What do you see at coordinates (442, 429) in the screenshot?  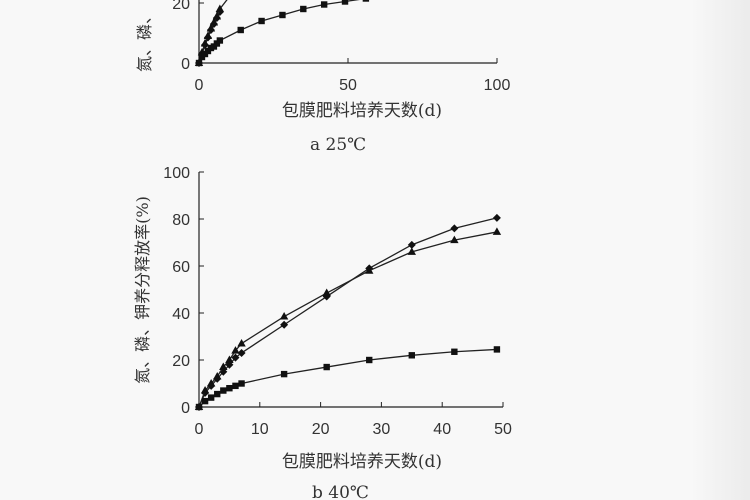 I see `x-tick-label: 40` at bounding box center [442, 429].